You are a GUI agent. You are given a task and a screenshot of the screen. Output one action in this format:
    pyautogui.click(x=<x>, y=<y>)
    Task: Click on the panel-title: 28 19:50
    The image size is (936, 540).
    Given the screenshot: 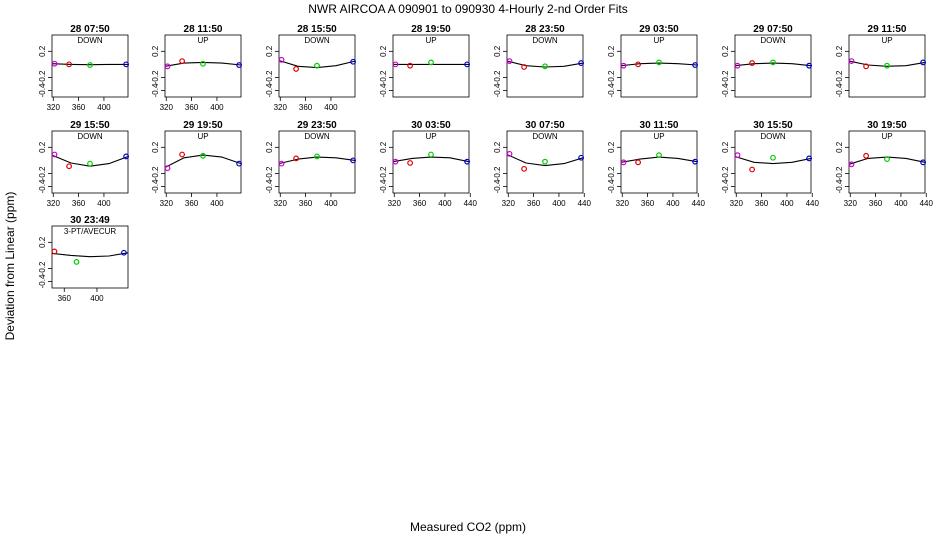 What is the action you would take?
    pyautogui.click(x=431, y=29)
    